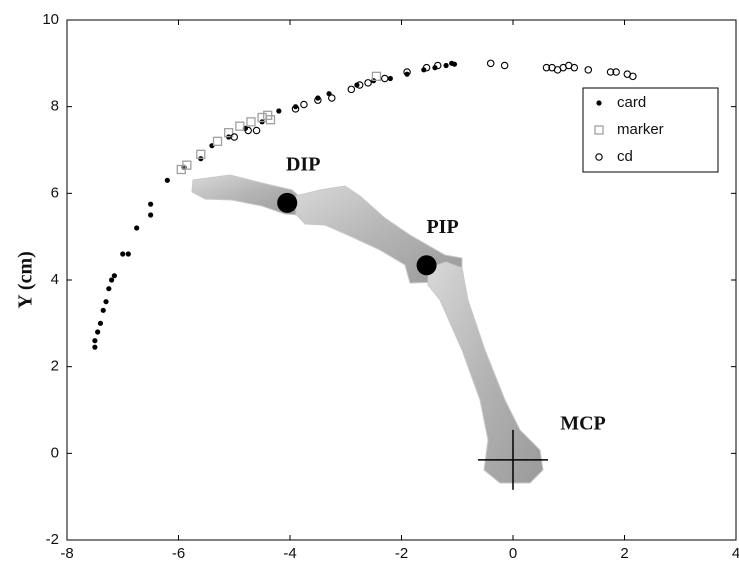 The height and width of the screenshot is (567, 739). What do you see at coordinates (624, 553) in the screenshot?
I see `x-tick-label: 2` at bounding box center [624, 553].